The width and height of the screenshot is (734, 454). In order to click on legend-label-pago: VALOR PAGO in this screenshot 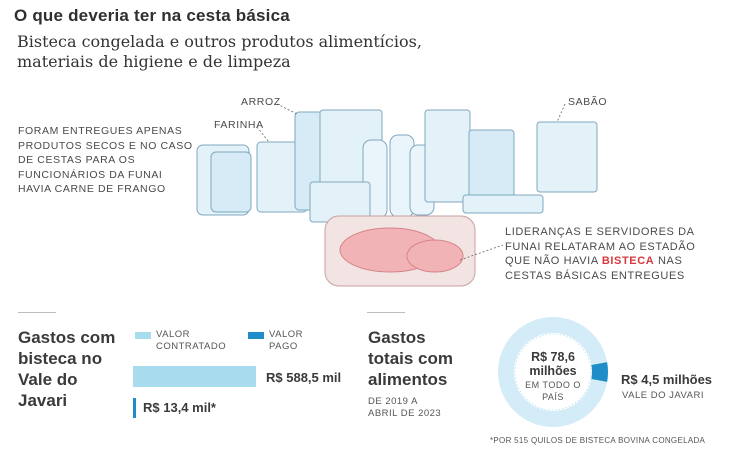, I will do `click(286, 340)`.